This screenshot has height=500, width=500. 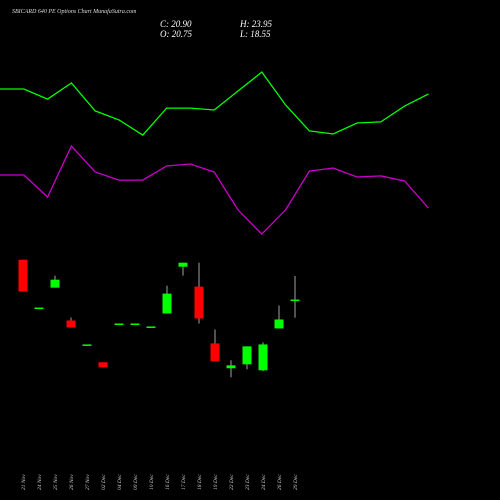 I want to click on x-tick-label: 29 Dec, so click(x=296, y=482).